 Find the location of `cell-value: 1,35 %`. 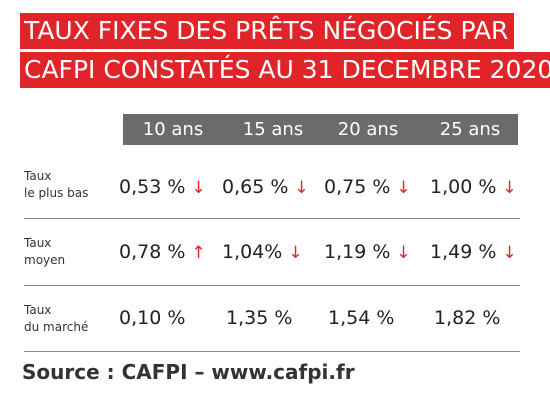

cell-value: 1,35 % is located at coordinates (259, 318).